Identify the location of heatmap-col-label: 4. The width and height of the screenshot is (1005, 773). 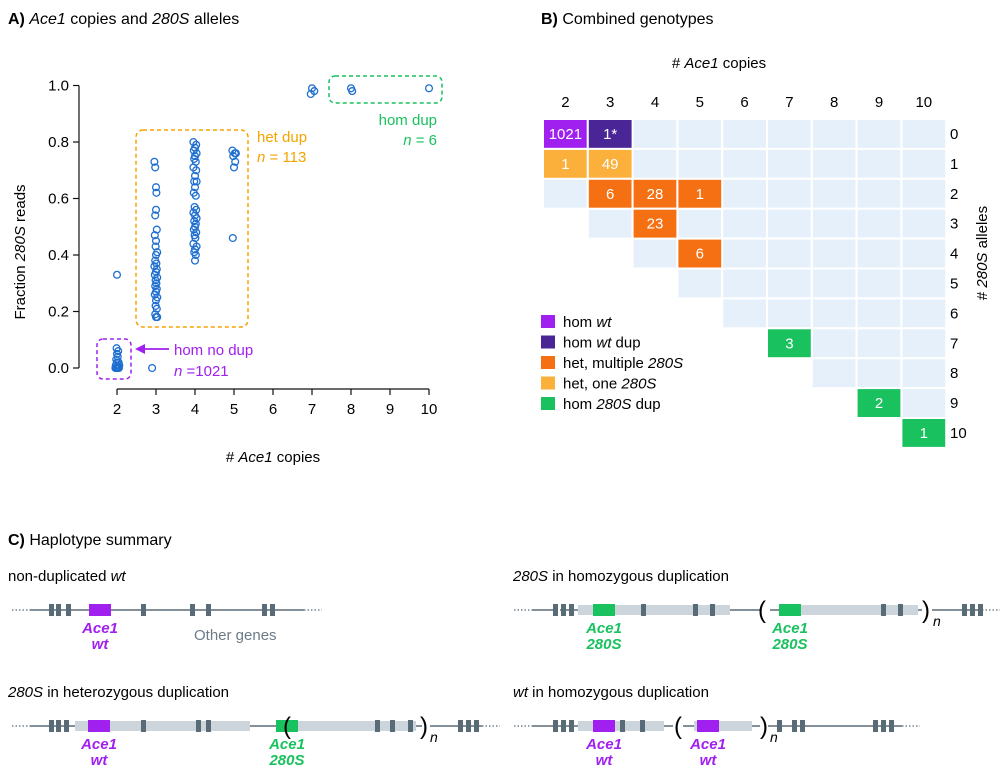
(655, 102).